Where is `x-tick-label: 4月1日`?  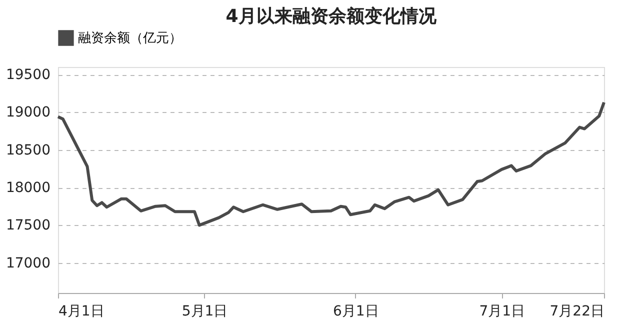
x-tick-label: 4月1日 is located at coordinates (81, 312).